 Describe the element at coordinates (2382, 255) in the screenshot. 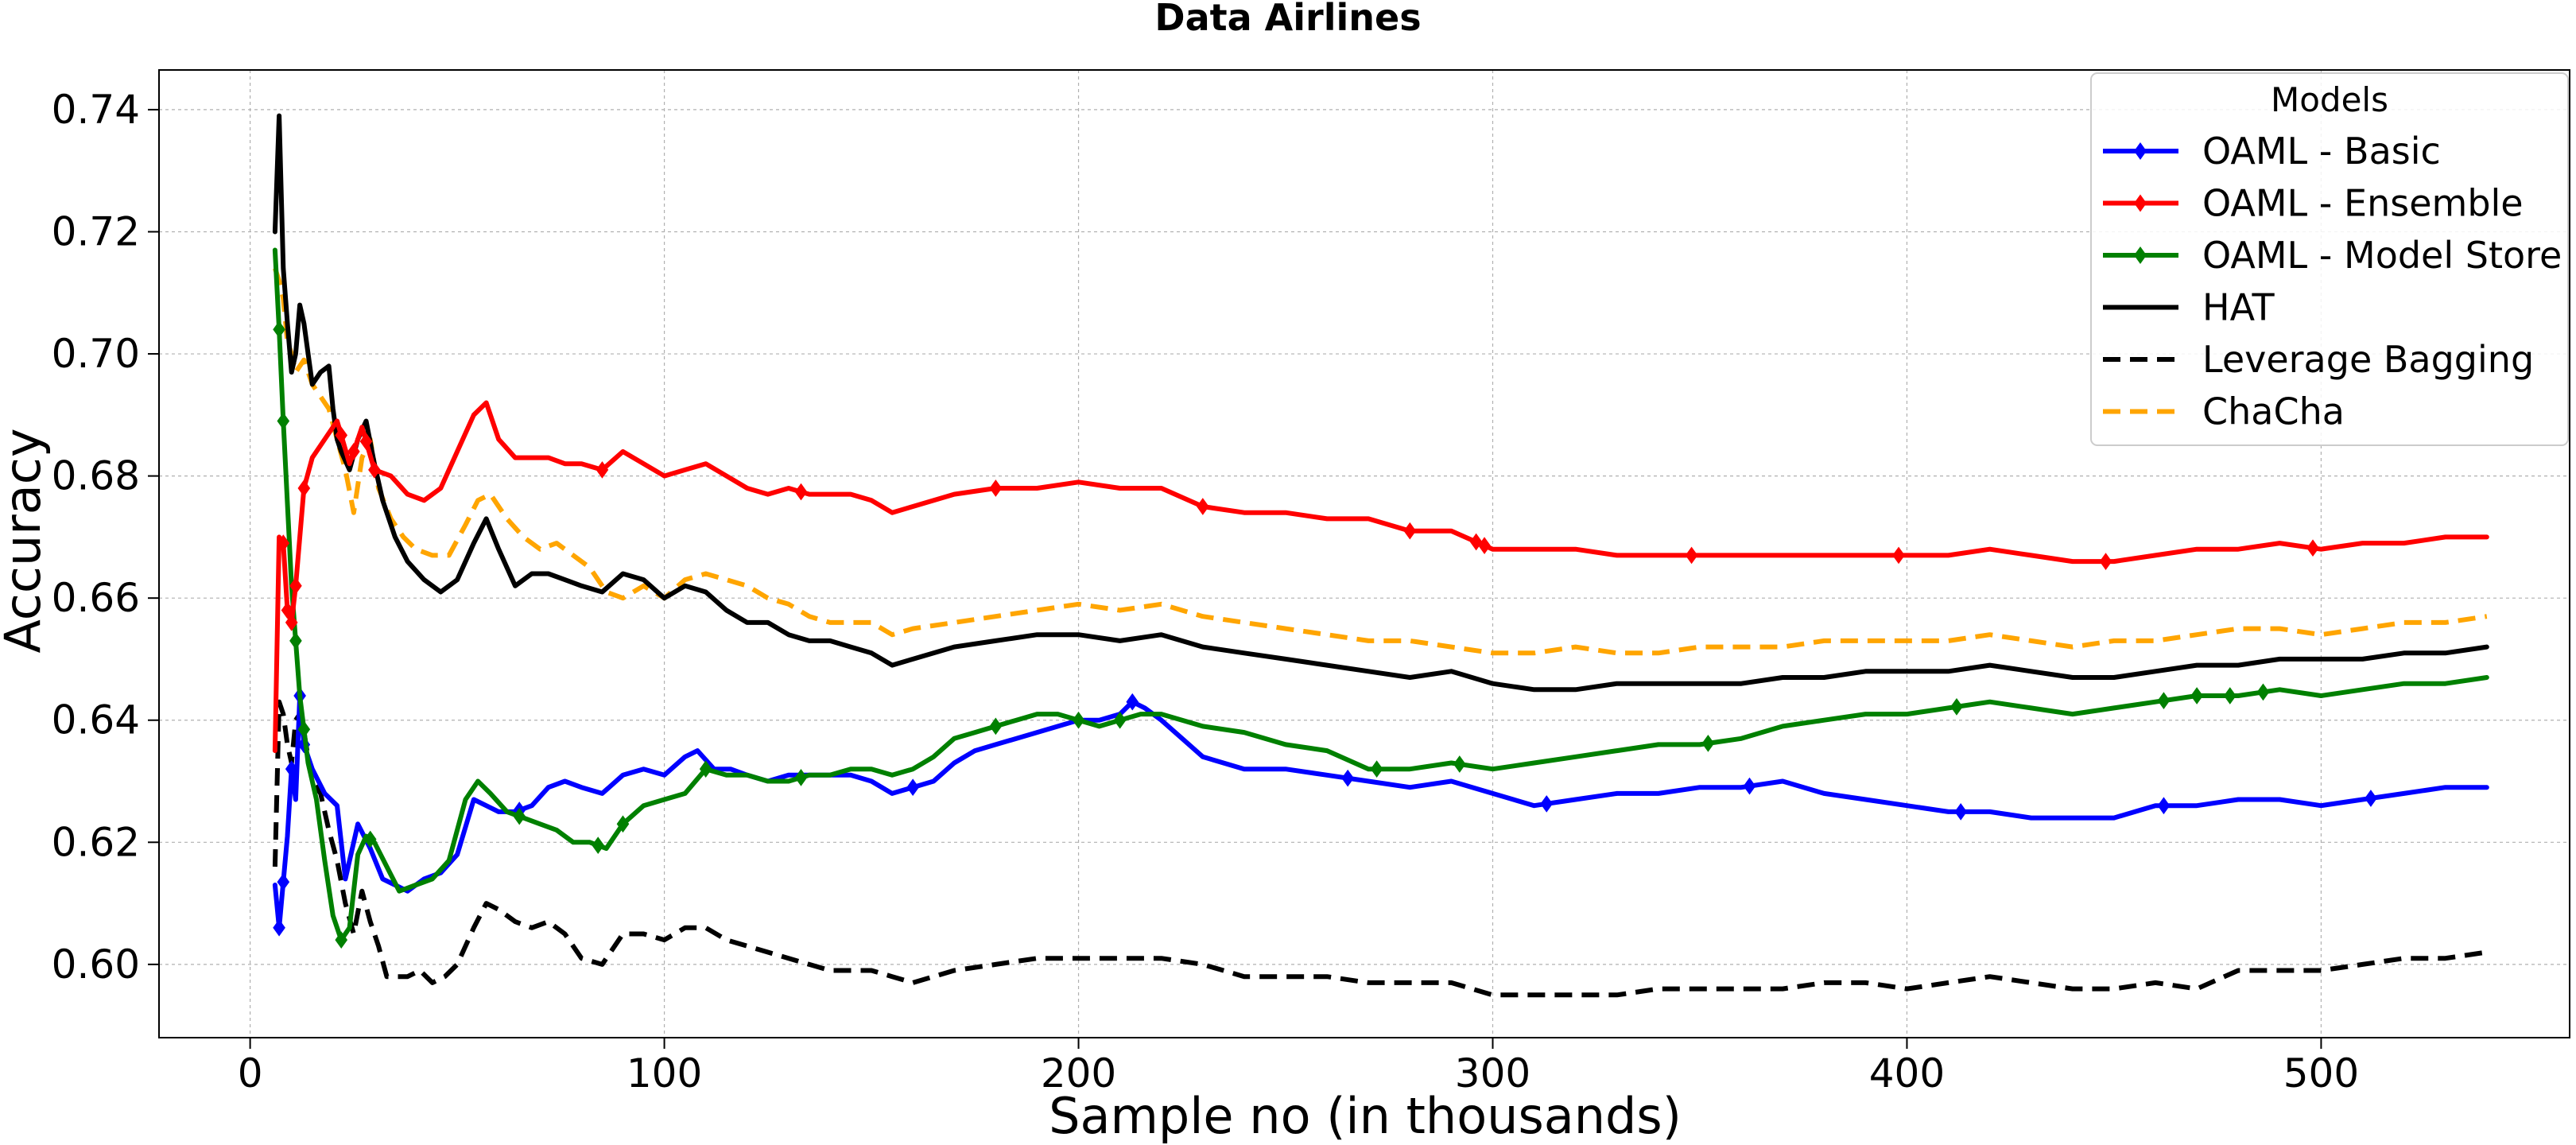

I see `legend-label-oaml-model-store: OAML - Model Store` at that location.